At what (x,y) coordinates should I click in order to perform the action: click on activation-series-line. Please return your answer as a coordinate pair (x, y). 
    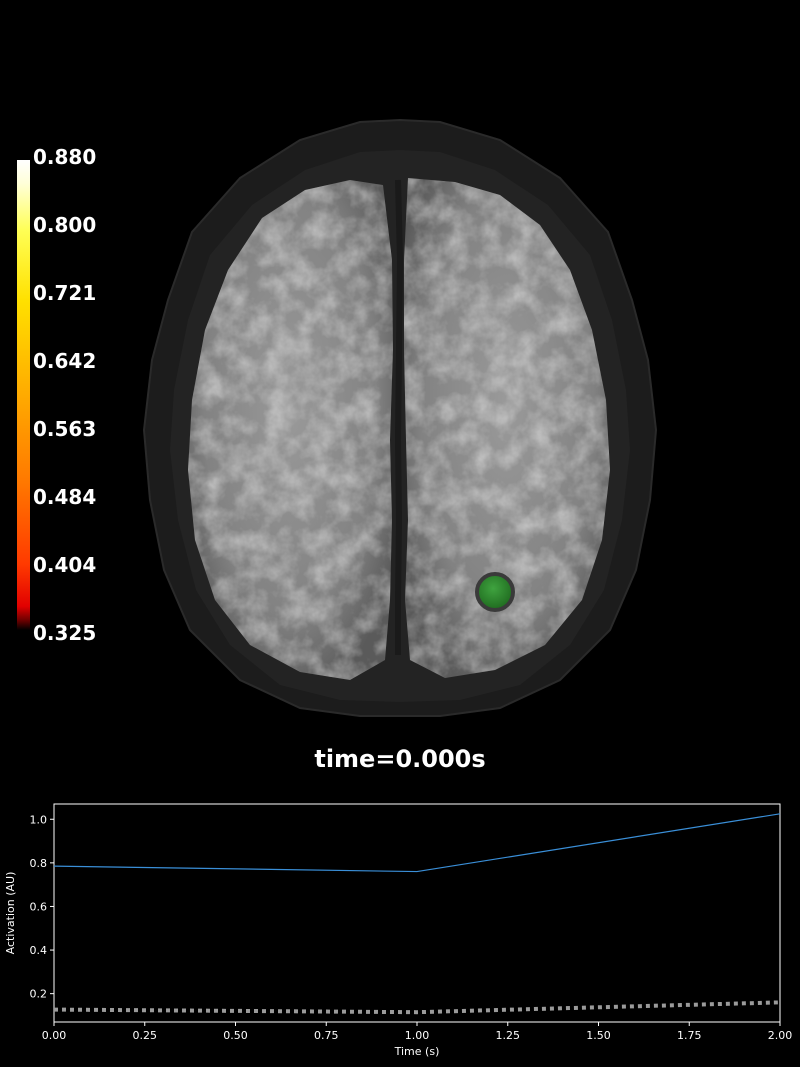
    Looking at the image, I should click on (417, 843).